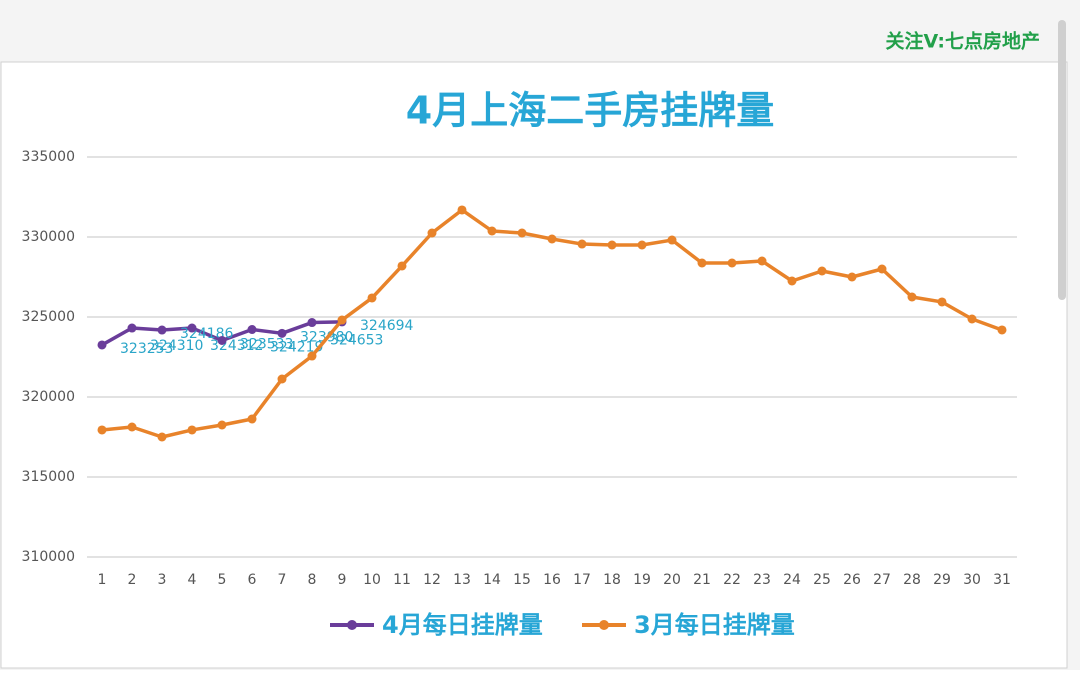 Image resolution: width=1080 pixels, height=674 pixels. I want to click on x-tick-label: 28, so click(912, 580).